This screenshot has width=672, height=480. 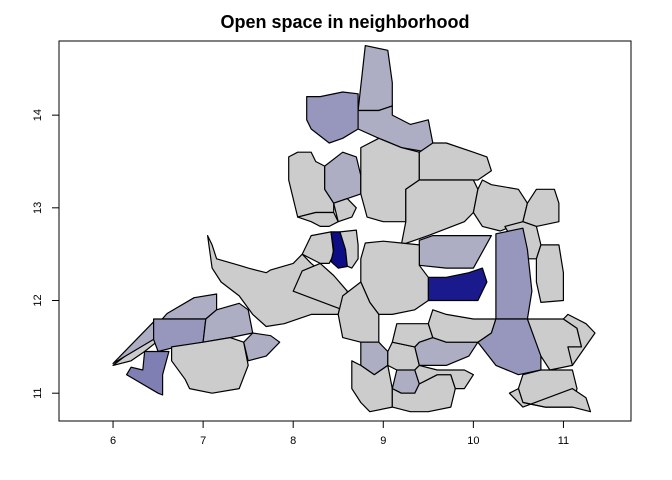 I want to click on region-r35, so click(x=405, y=381).